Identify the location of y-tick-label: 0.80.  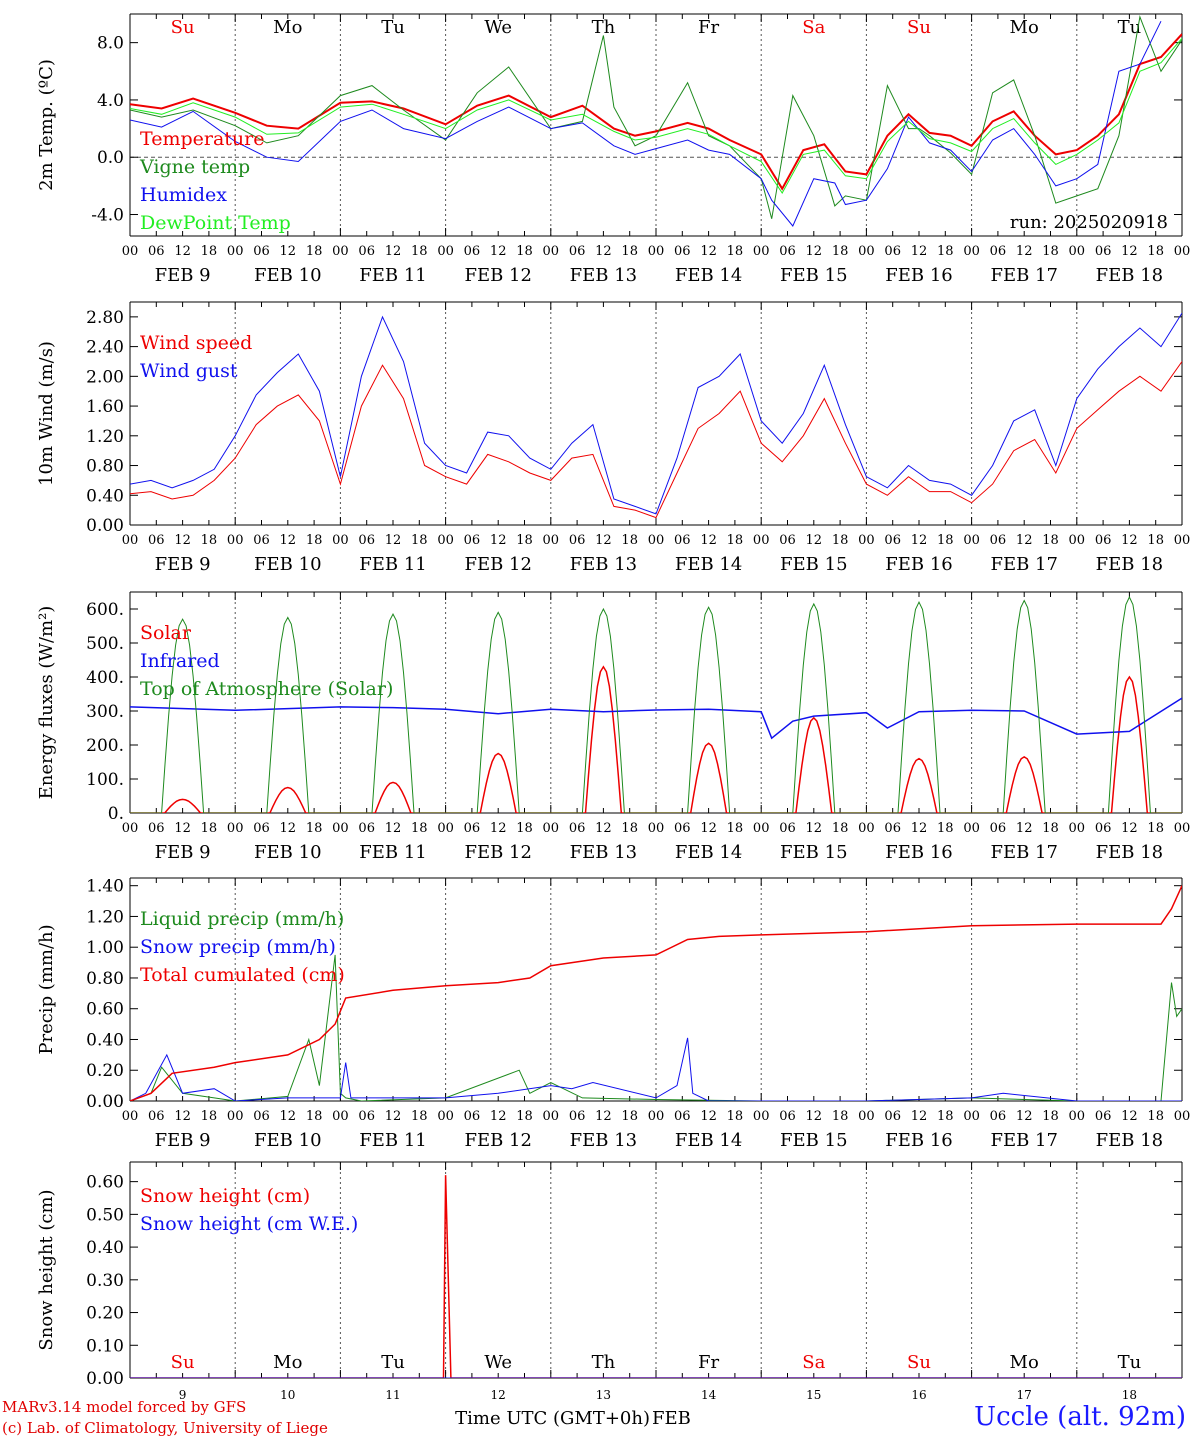
(105, 467).